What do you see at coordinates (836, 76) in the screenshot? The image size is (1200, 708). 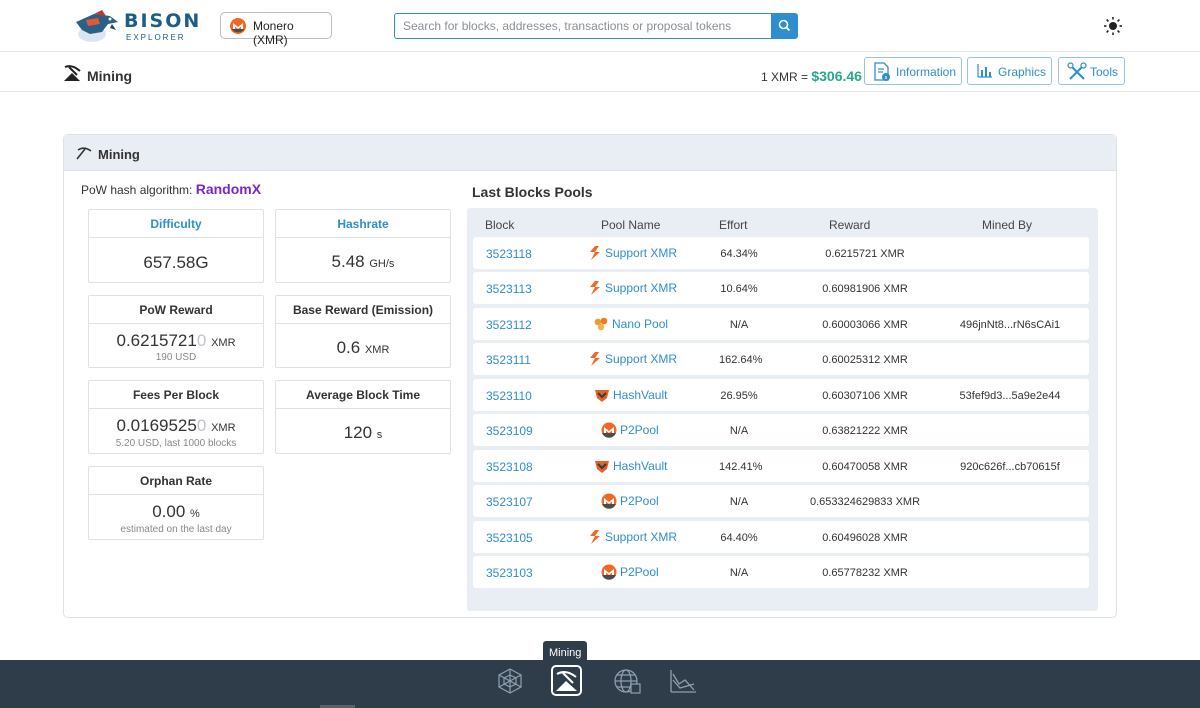 I see `price-value: $306.46` at bounding box center [836, 76].